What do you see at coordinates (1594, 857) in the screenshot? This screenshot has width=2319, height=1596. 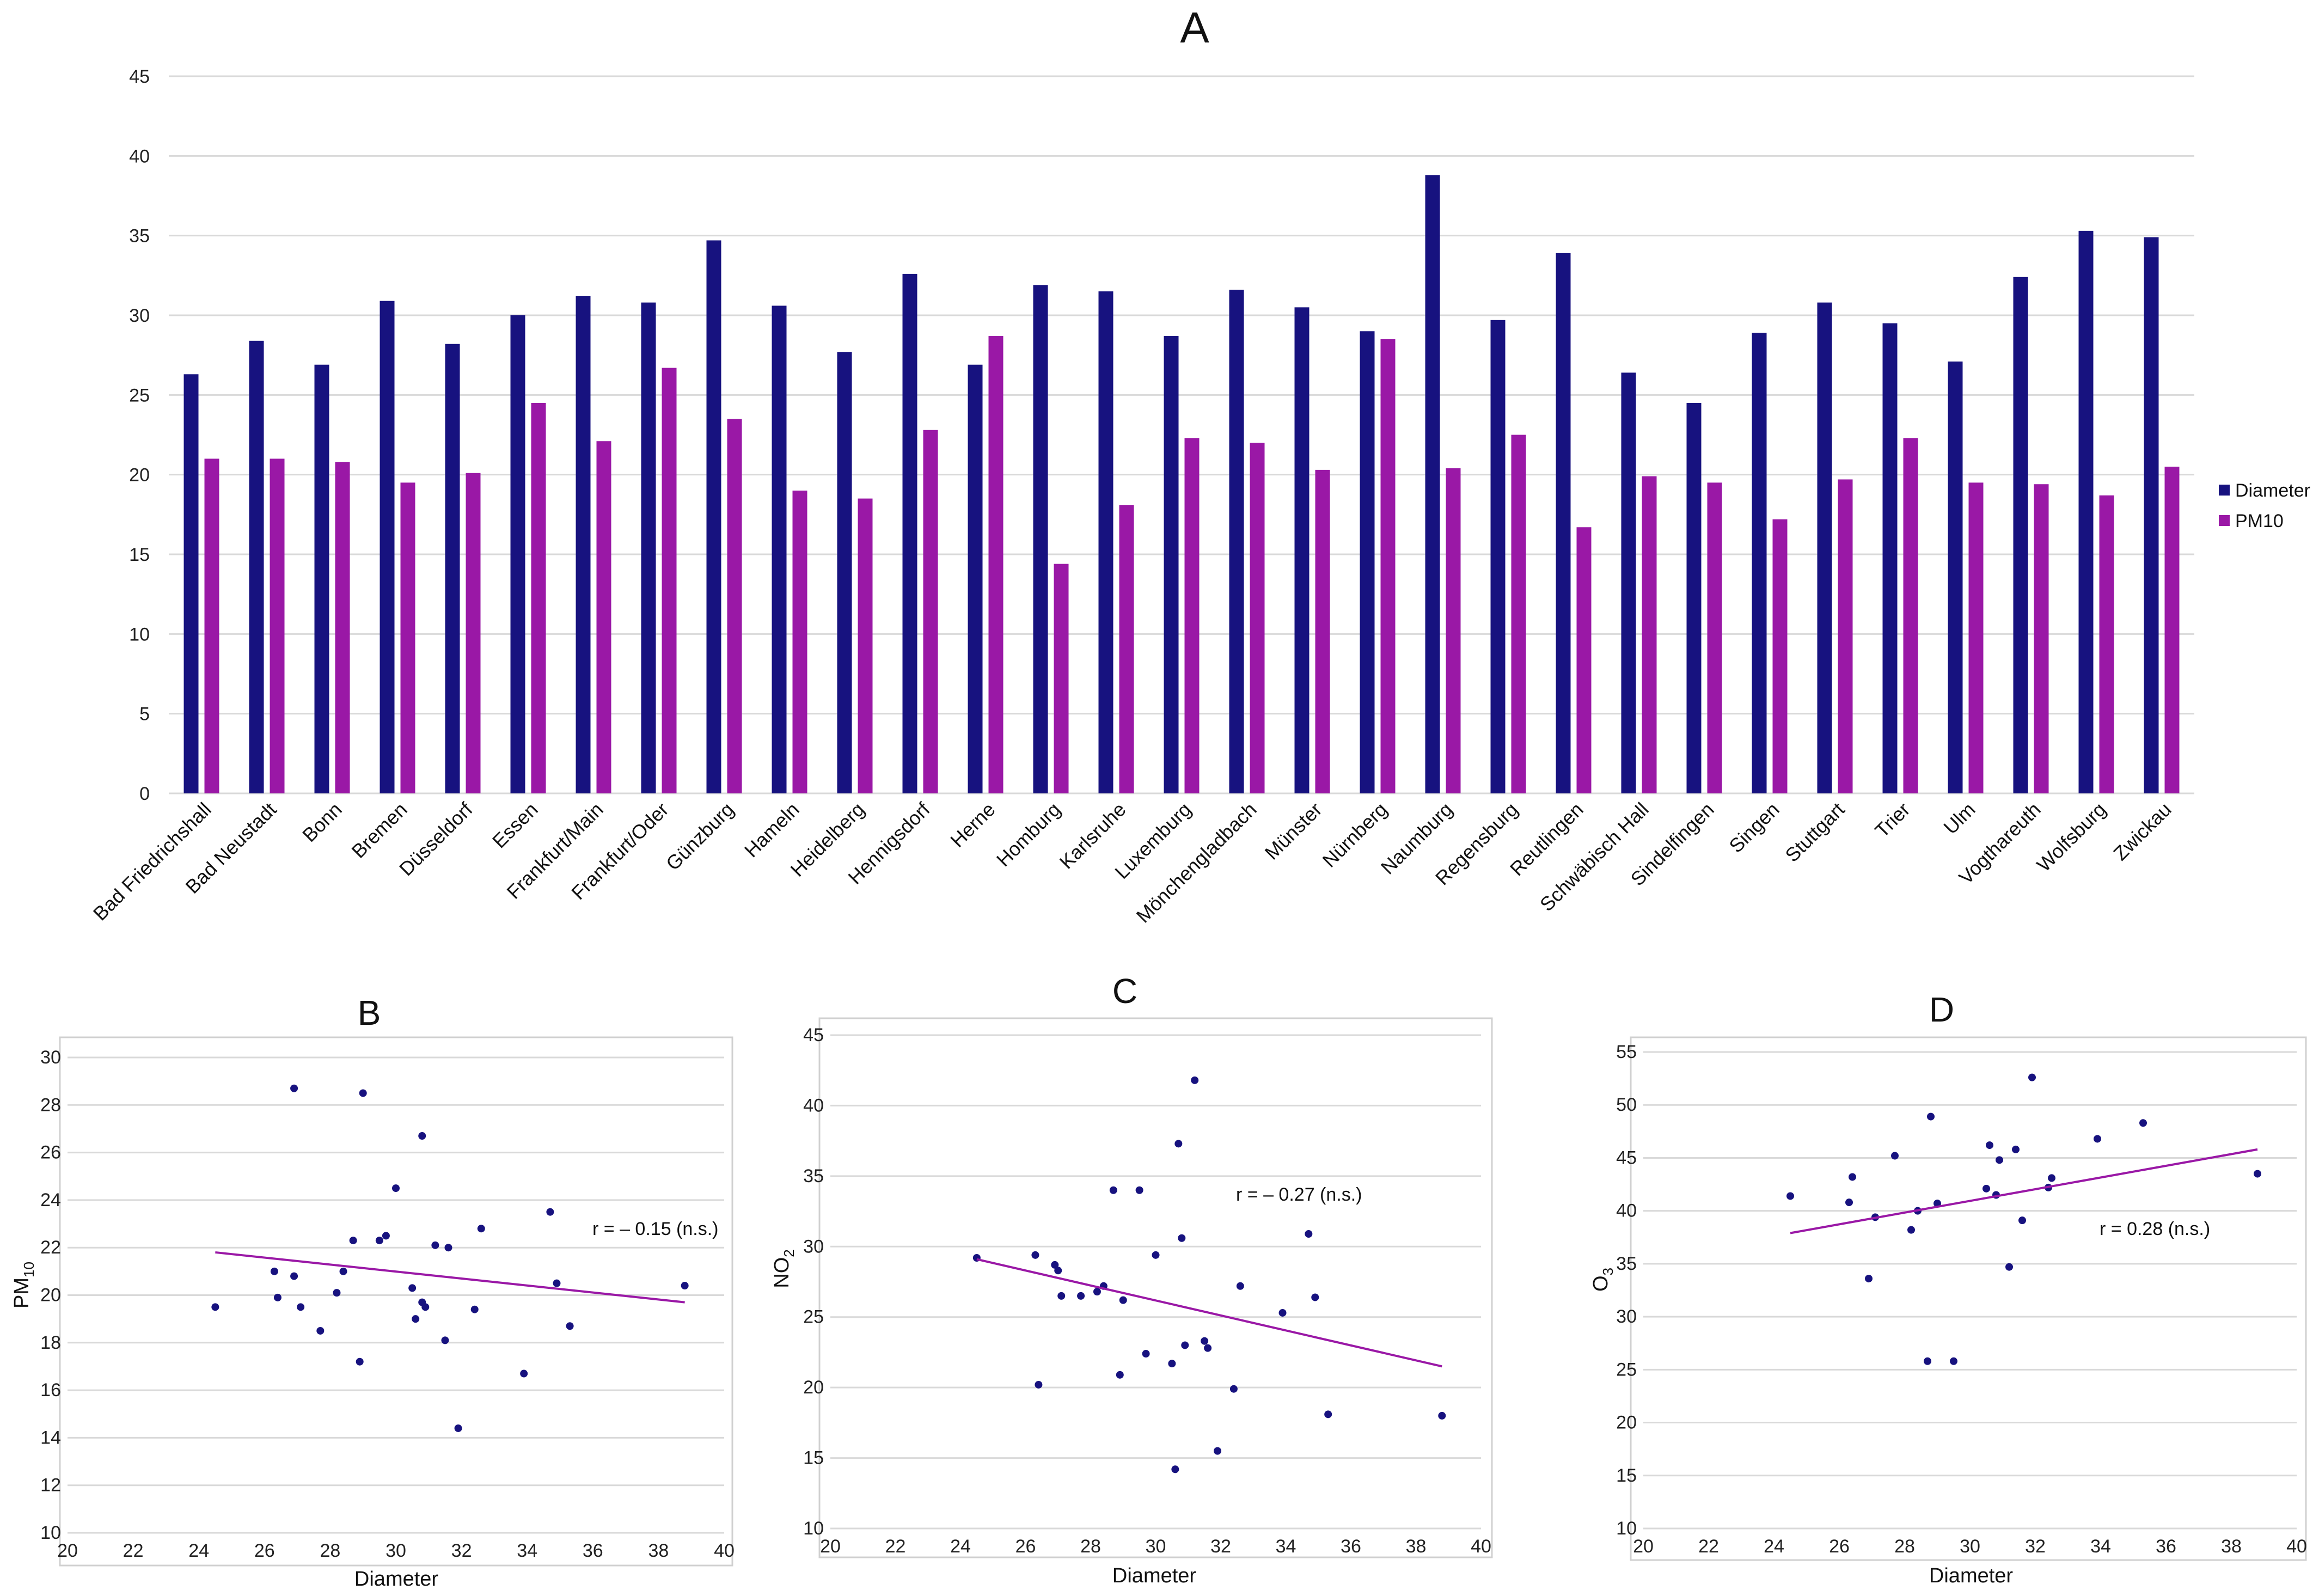 I see `x-category-label: Schwäbisch Hall` at bounding box center [1594, 857].